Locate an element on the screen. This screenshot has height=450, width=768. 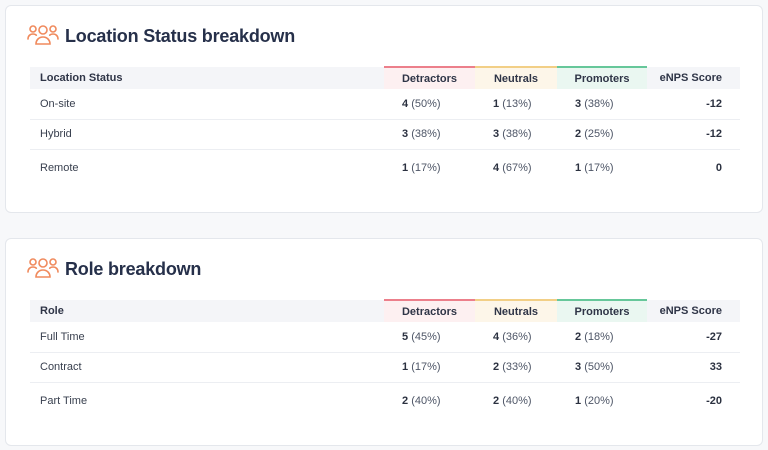
detractors-cell: 2 (40%) is located at coordinates (421, 401).